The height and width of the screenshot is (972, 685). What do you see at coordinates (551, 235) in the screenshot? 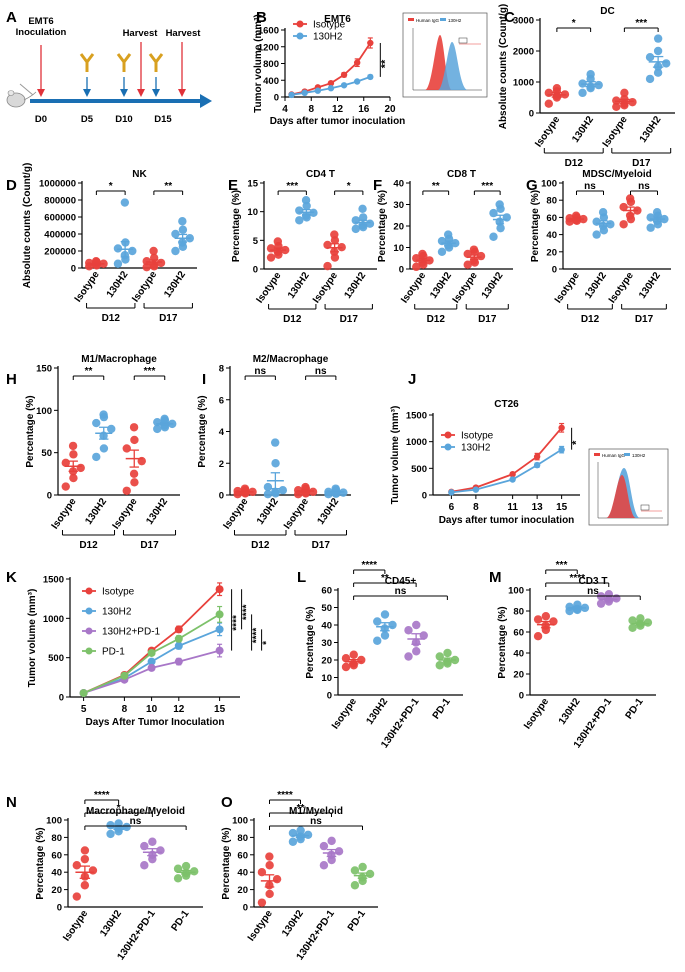
I see `y-tick-label: 40` at bounding box center [551, 235].